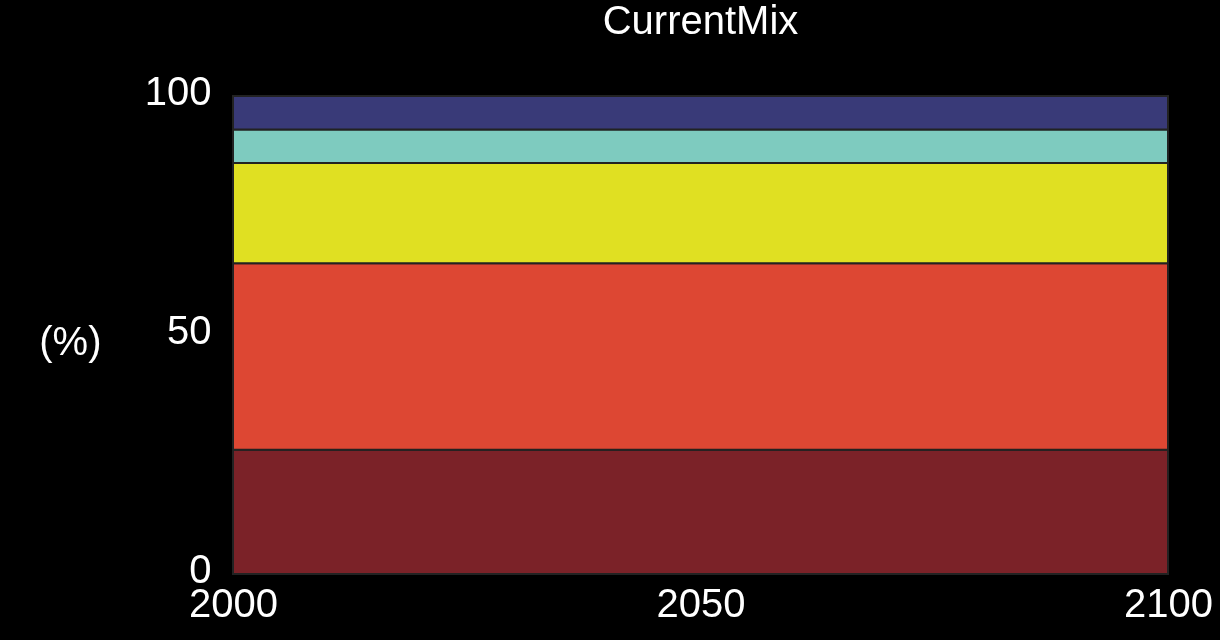  What do you see at coordinates (701, 602) in the screenshot?
I see `x-tick-label: 2050` at bounding box center [701, 602].